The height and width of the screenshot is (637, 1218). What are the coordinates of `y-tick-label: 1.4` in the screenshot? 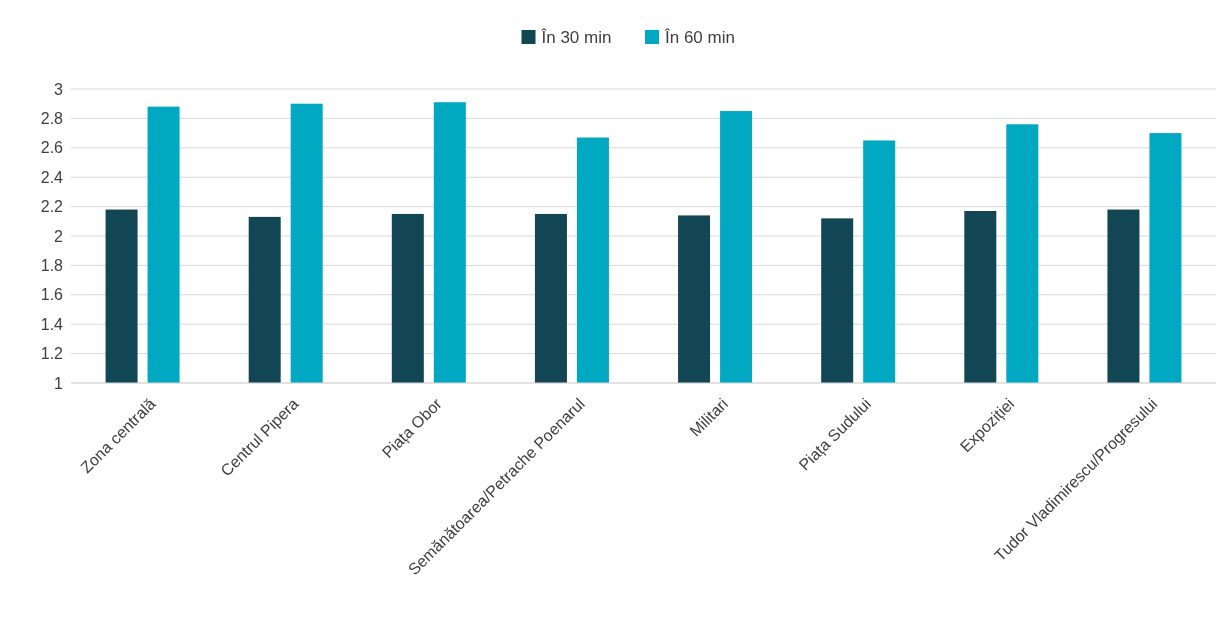 It's located at (52, 324).